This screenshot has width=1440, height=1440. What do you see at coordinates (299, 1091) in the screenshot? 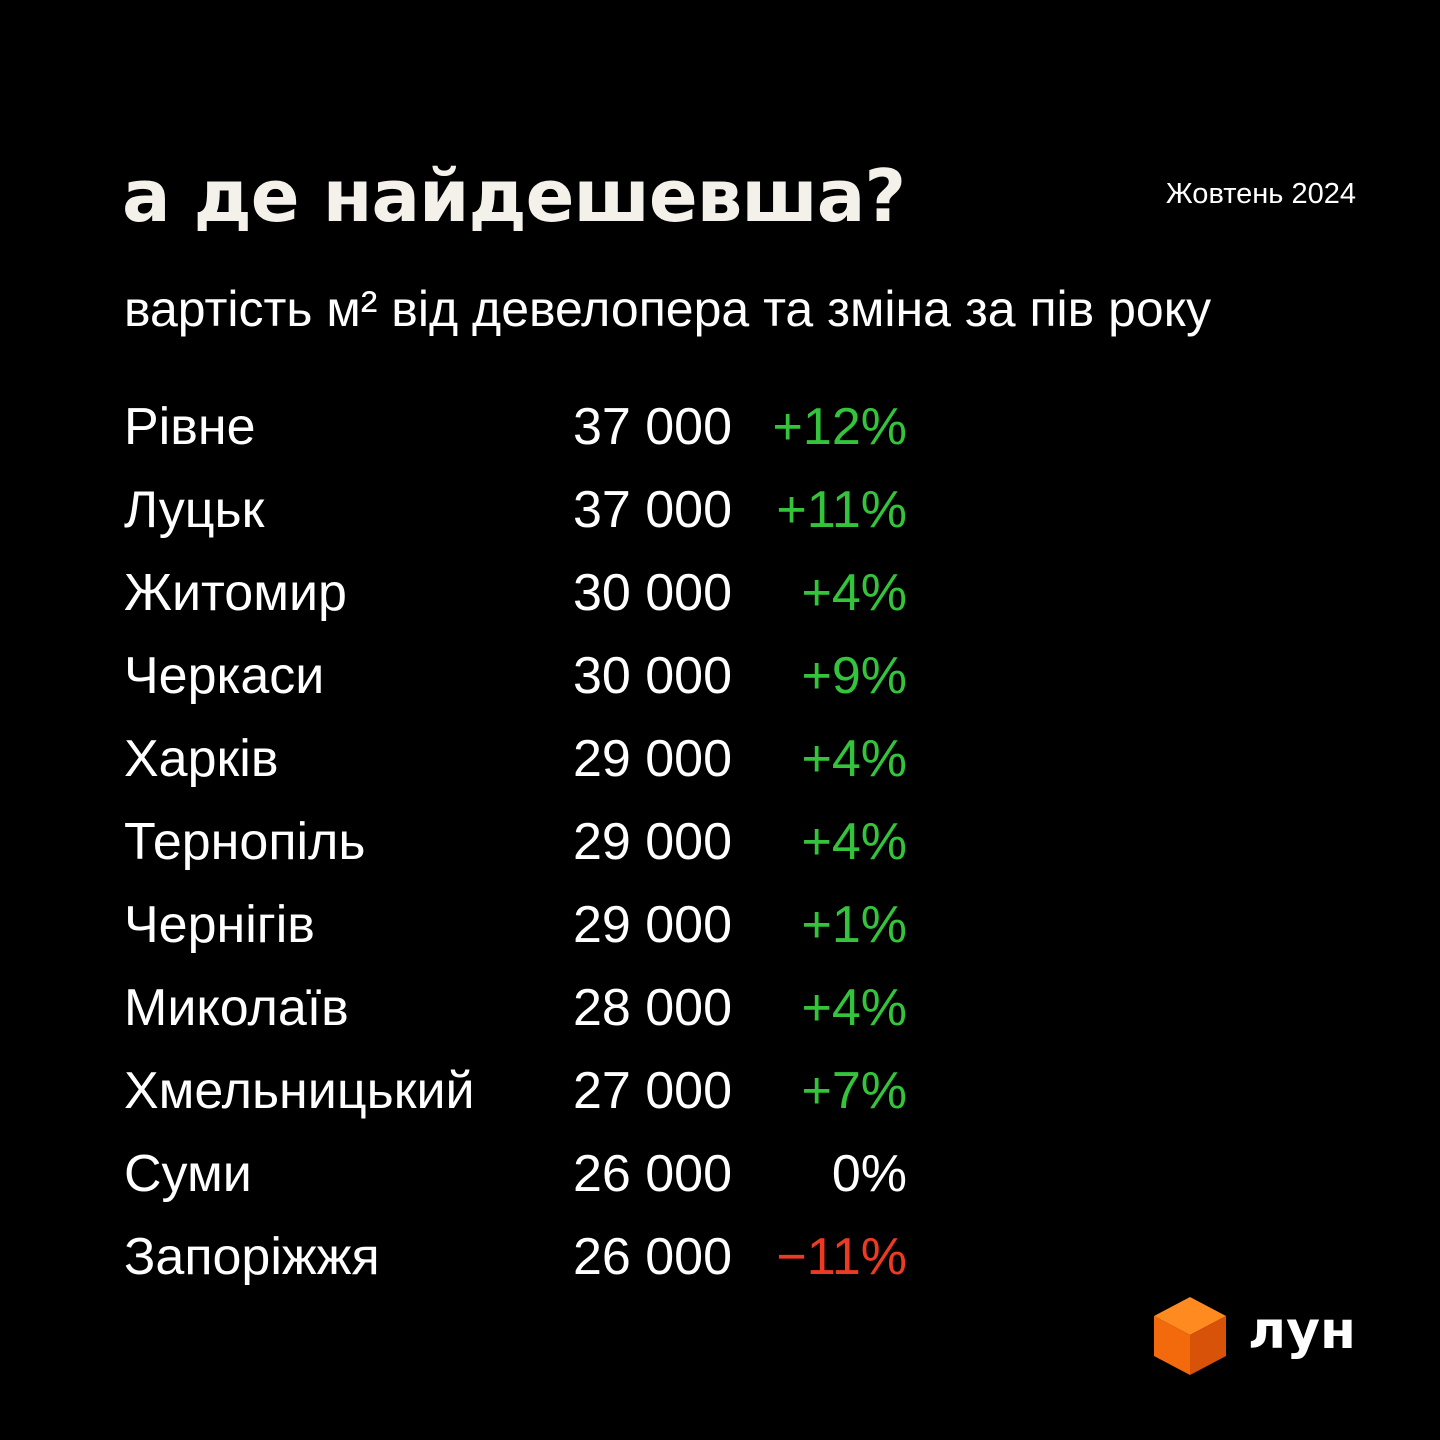
I see `city-name: Хмельницький` at bounding box center [299, 1091].